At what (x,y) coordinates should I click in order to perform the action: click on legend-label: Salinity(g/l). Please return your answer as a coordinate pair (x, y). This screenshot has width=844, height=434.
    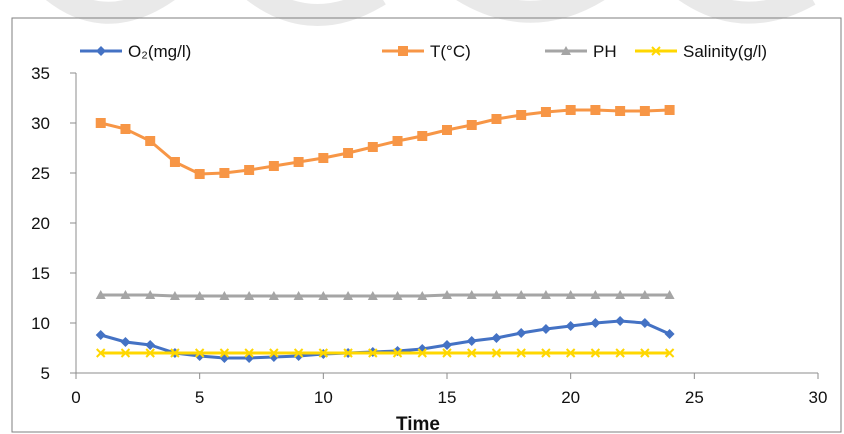
    Looking at the image, I should click on (725, 51).